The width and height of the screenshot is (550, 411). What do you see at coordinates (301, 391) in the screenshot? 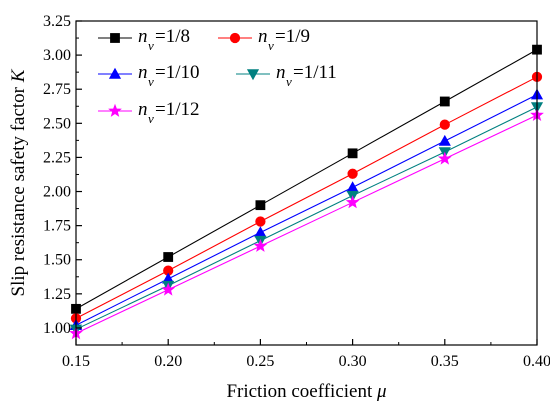
I see `x-axis-title-text: Friction coefficient` at bounding box center [301, 391].